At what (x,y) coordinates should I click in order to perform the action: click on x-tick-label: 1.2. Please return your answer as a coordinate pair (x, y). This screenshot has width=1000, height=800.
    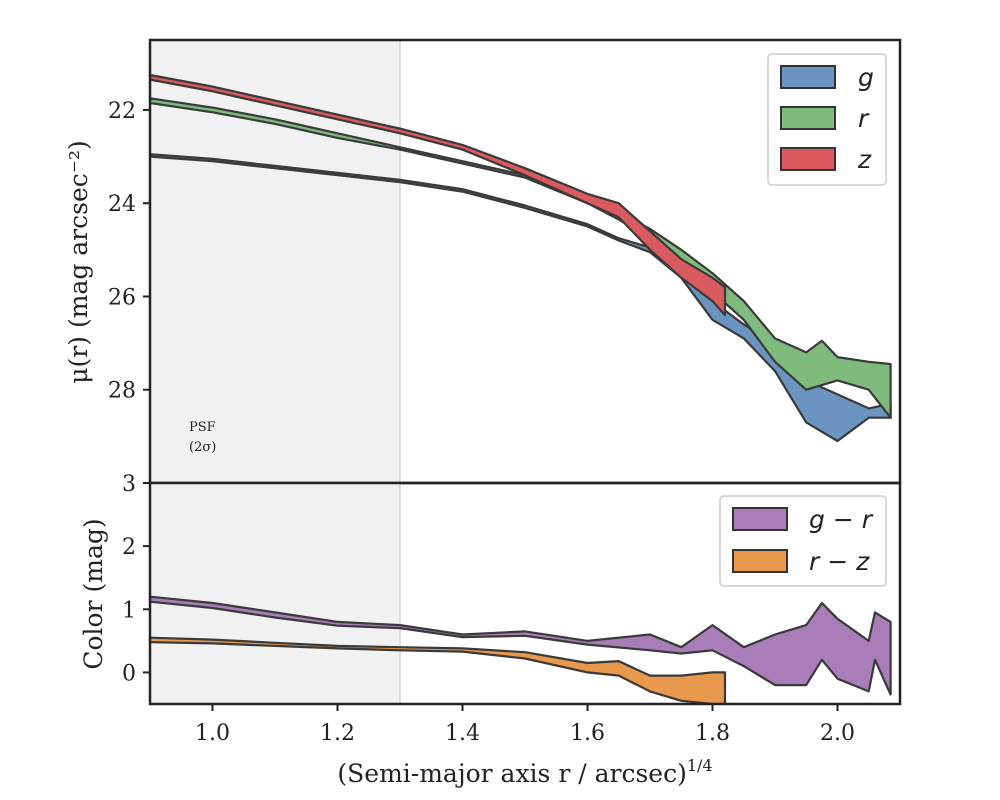
    Looking at the image, I should click on (337, 733).